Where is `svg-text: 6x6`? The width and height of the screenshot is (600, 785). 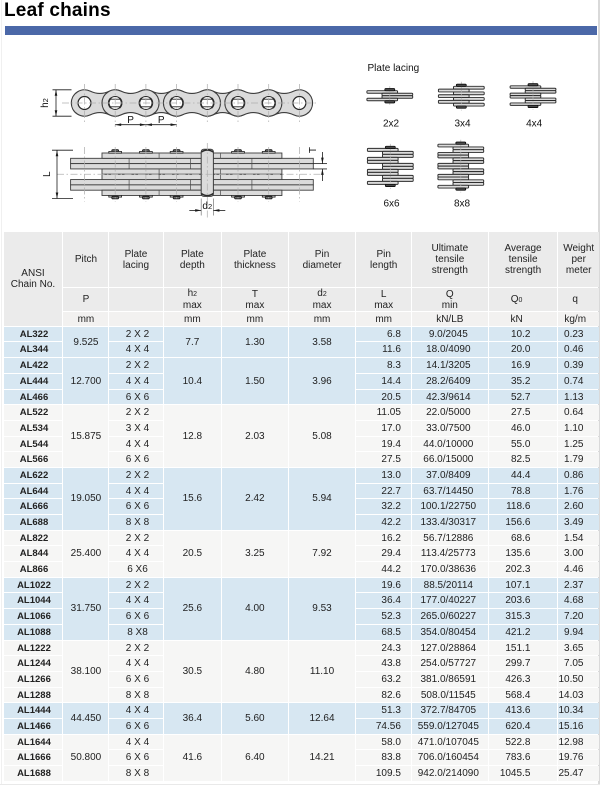 svg-text: 6x6 is located at coordinates (391, 203).